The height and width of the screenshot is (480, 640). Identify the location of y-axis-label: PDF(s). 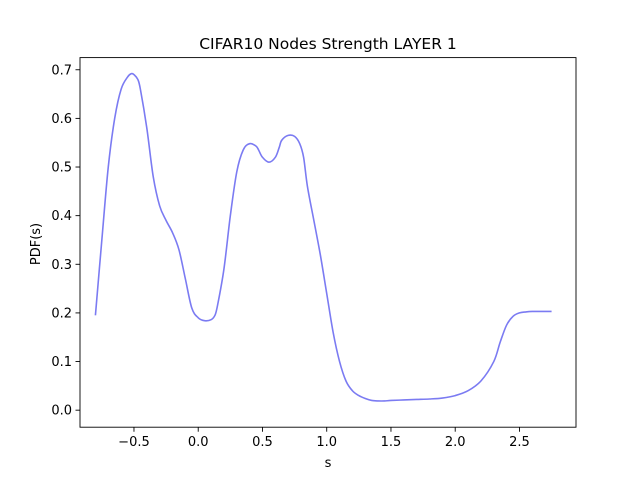
(36, 244).